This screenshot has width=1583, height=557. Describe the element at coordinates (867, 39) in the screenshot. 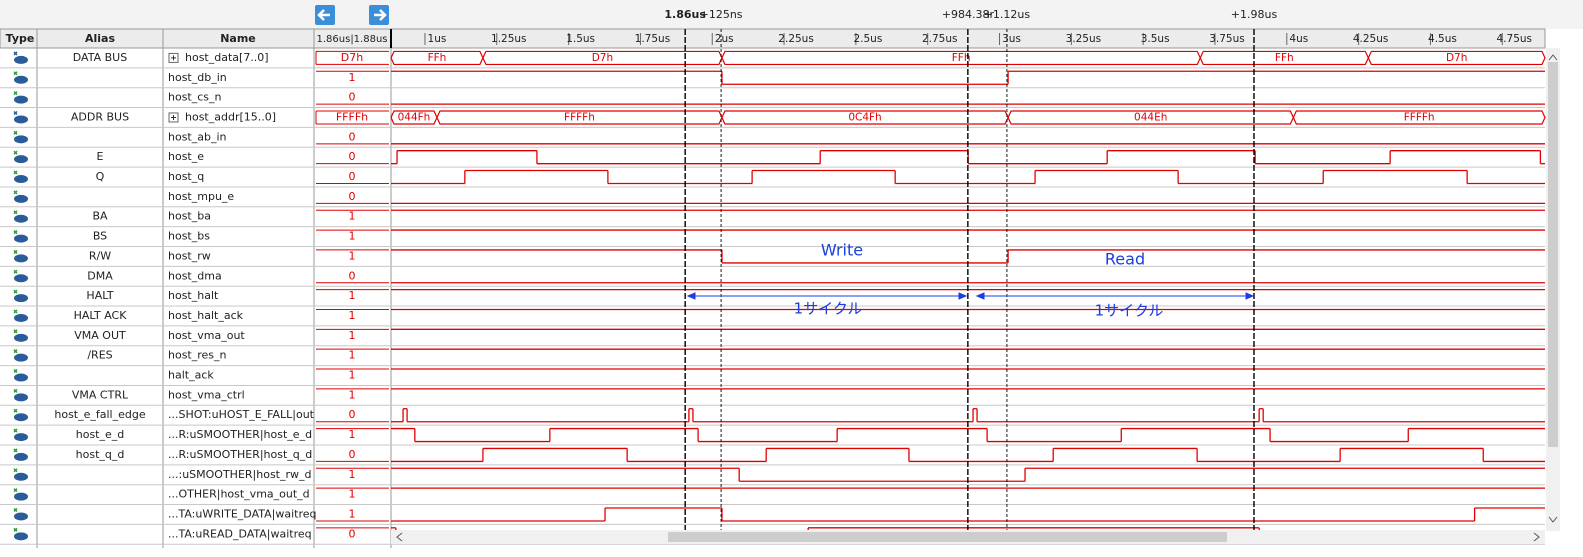

I see `ruler-label: 2.5us` at that location.